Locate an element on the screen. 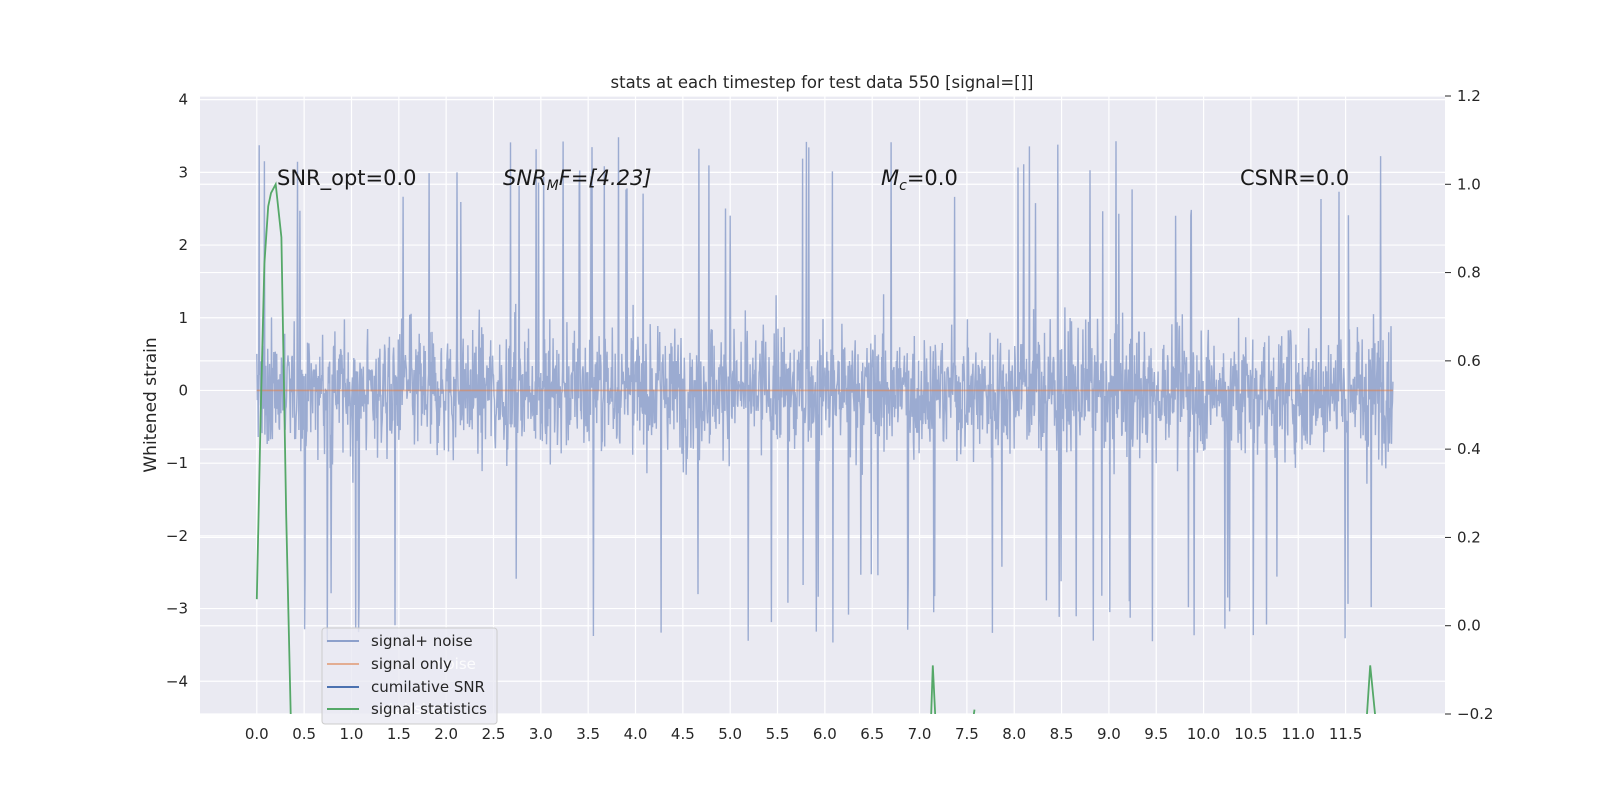 Image resolution: width=1600 pixels, height=804 pixels. y-tick-label: 0 is located at coordinates (183, 390).